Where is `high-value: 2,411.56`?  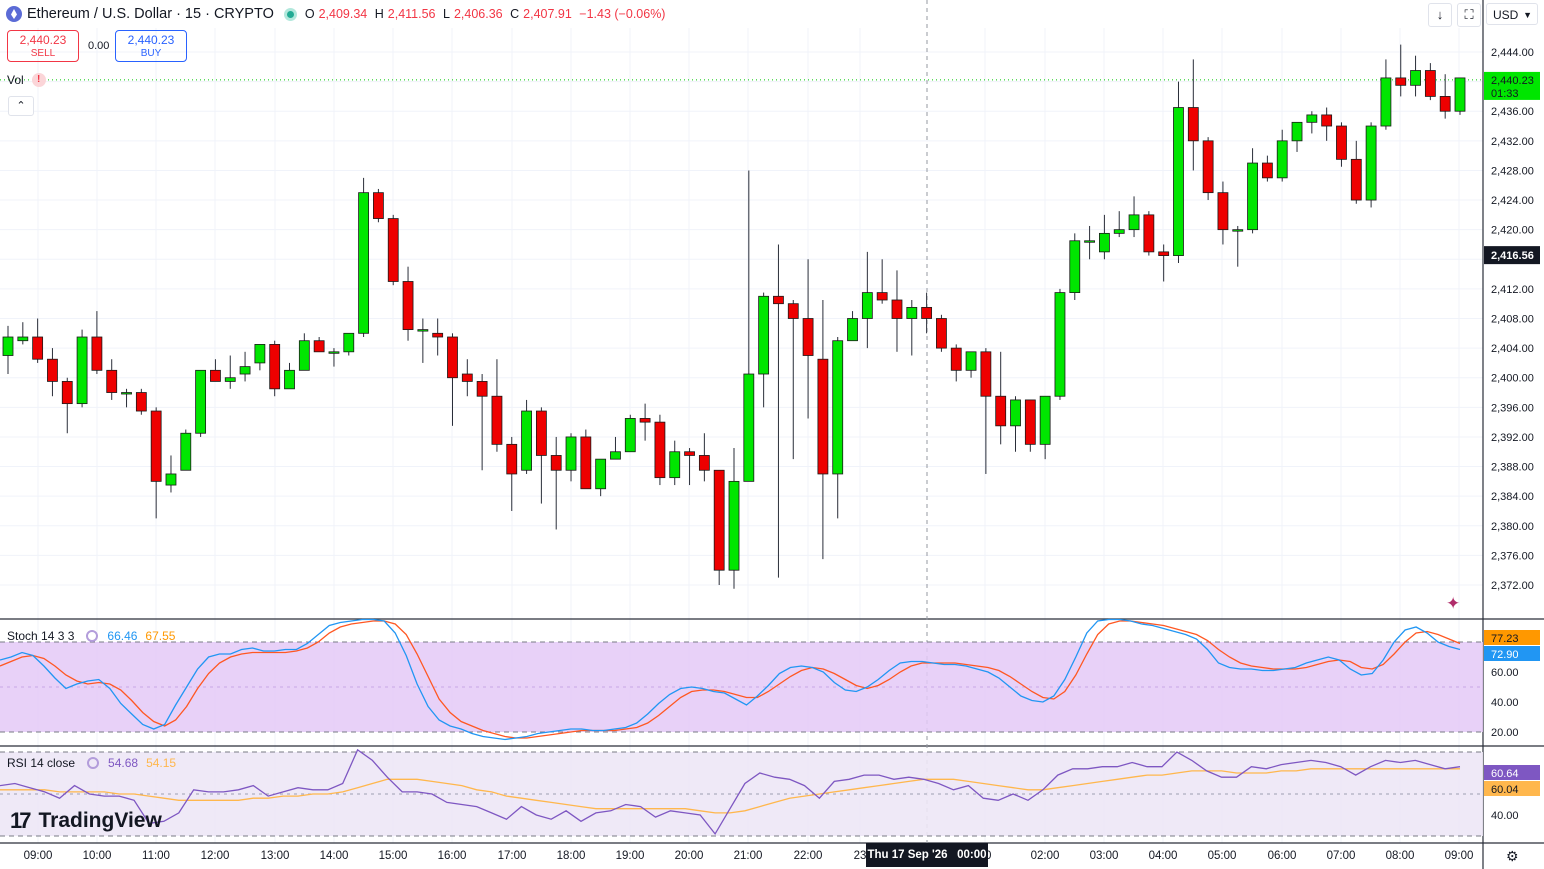 high-value: 2,411.56 is located at coordinates (411, 14).